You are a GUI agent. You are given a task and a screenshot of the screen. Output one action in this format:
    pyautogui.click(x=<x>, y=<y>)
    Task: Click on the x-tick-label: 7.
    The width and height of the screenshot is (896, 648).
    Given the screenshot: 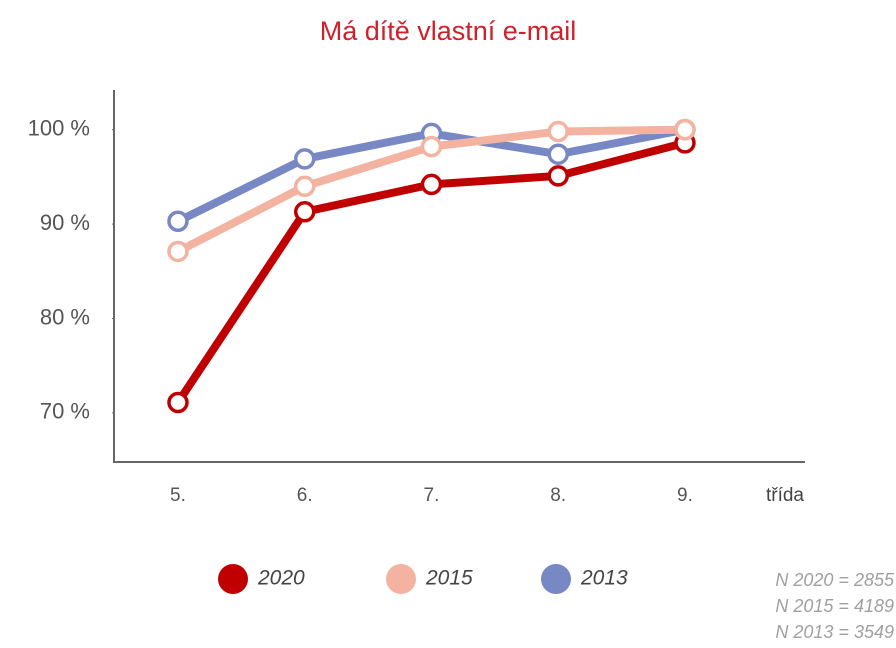 What is the action you would take?
    pyautogui.click(x=432, y=495)
    